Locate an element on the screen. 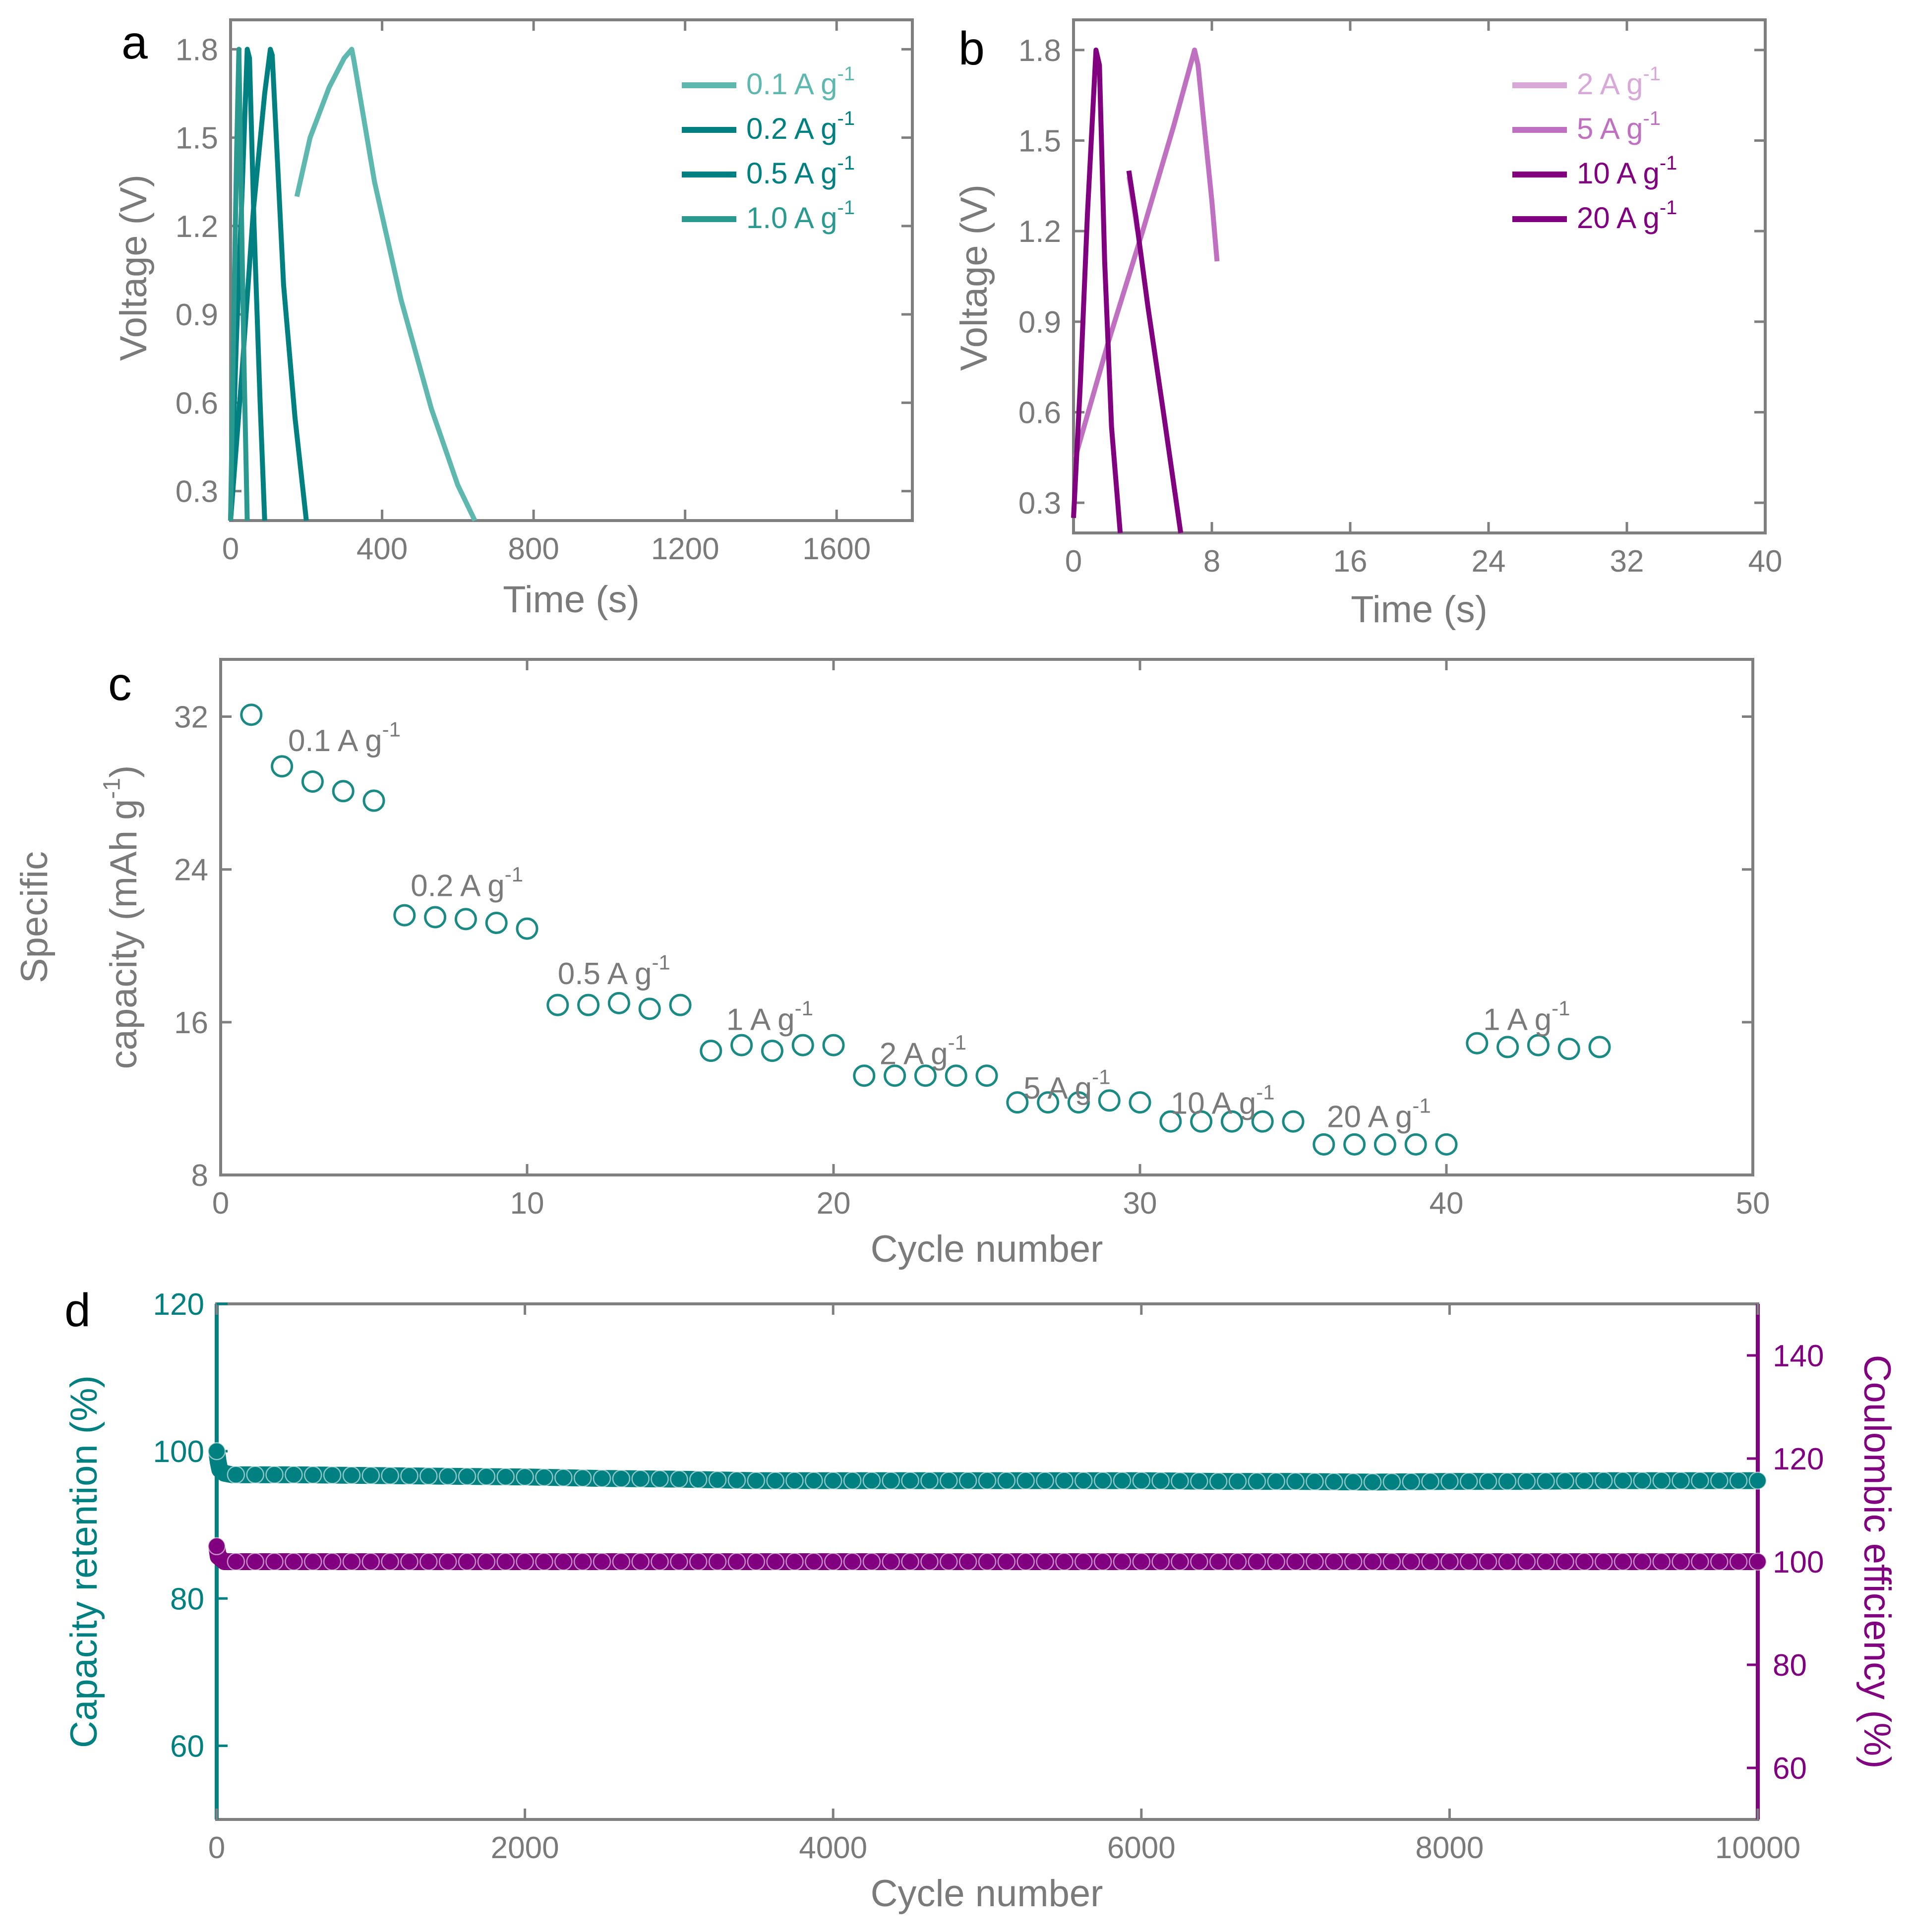 The width and height of the screenshot is (1912, 1932). y-right-tick-label-d: 120 is located at coordinates (1798, 1459).